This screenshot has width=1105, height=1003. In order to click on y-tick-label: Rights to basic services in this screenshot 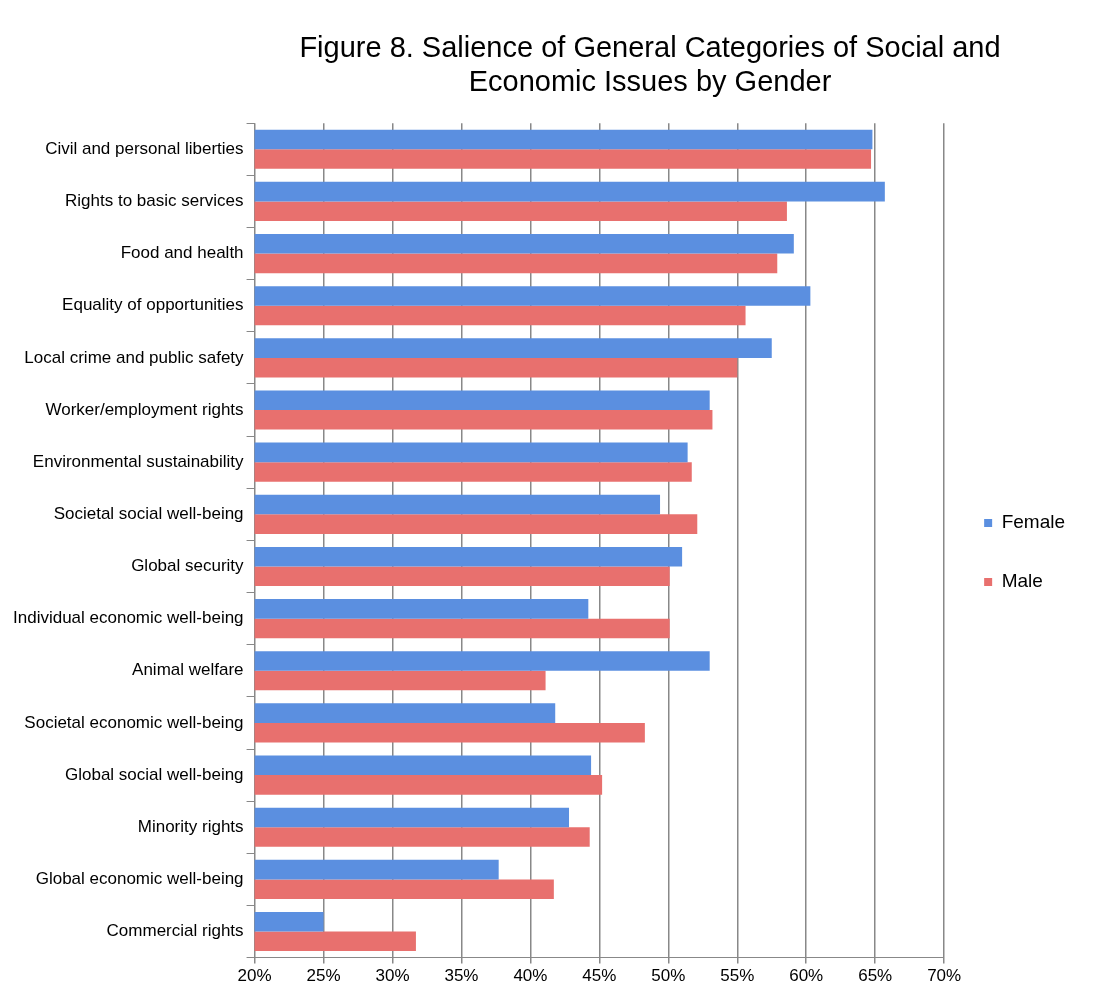, I will do `click(154, 201)`.